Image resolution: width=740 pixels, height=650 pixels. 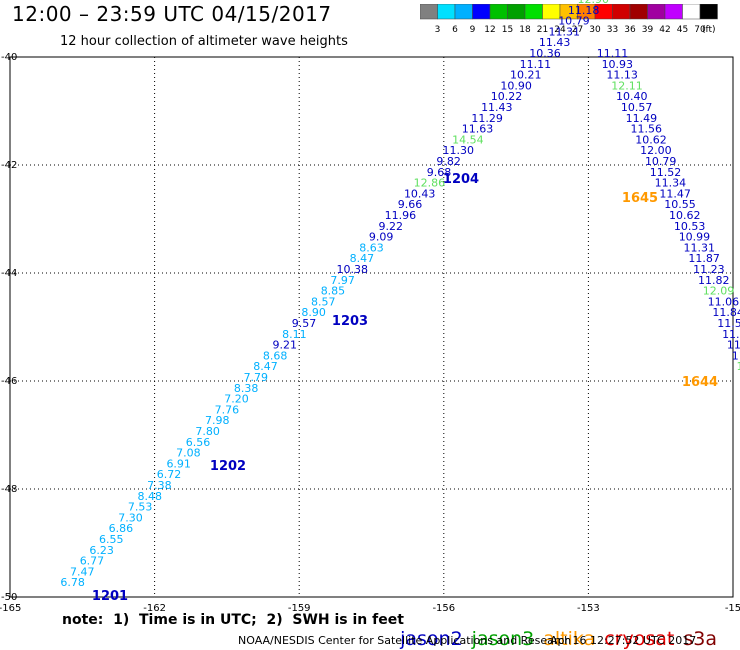 I want to click on scale-label: 12, so click(x=489, y=30).